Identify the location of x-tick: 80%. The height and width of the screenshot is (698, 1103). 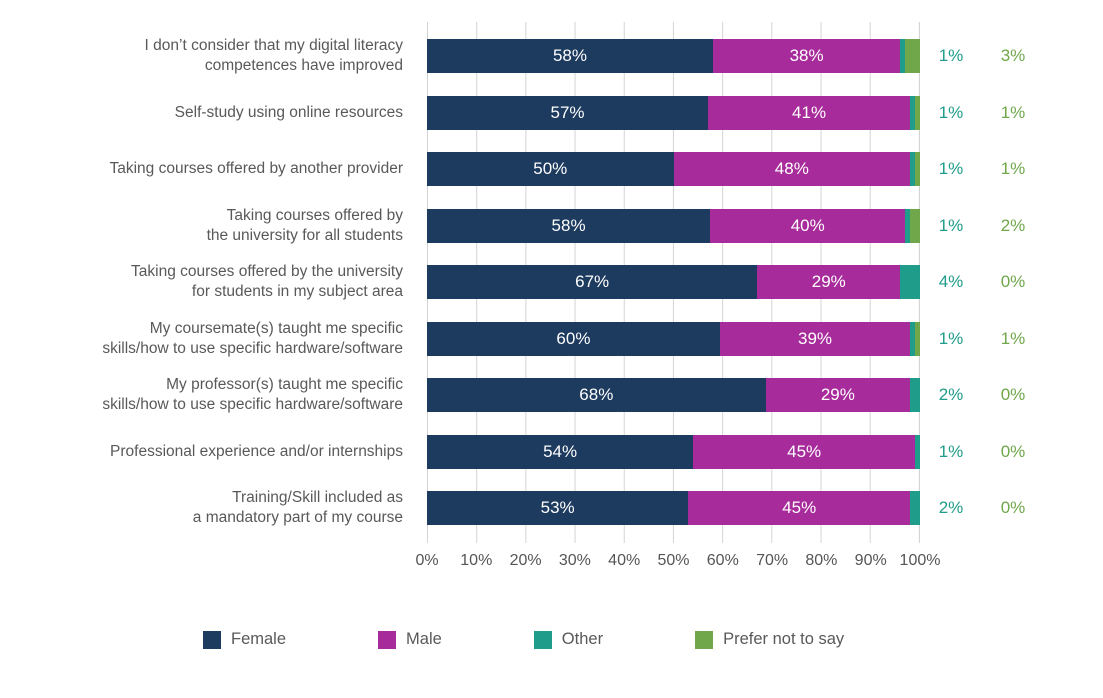
(821, 560).